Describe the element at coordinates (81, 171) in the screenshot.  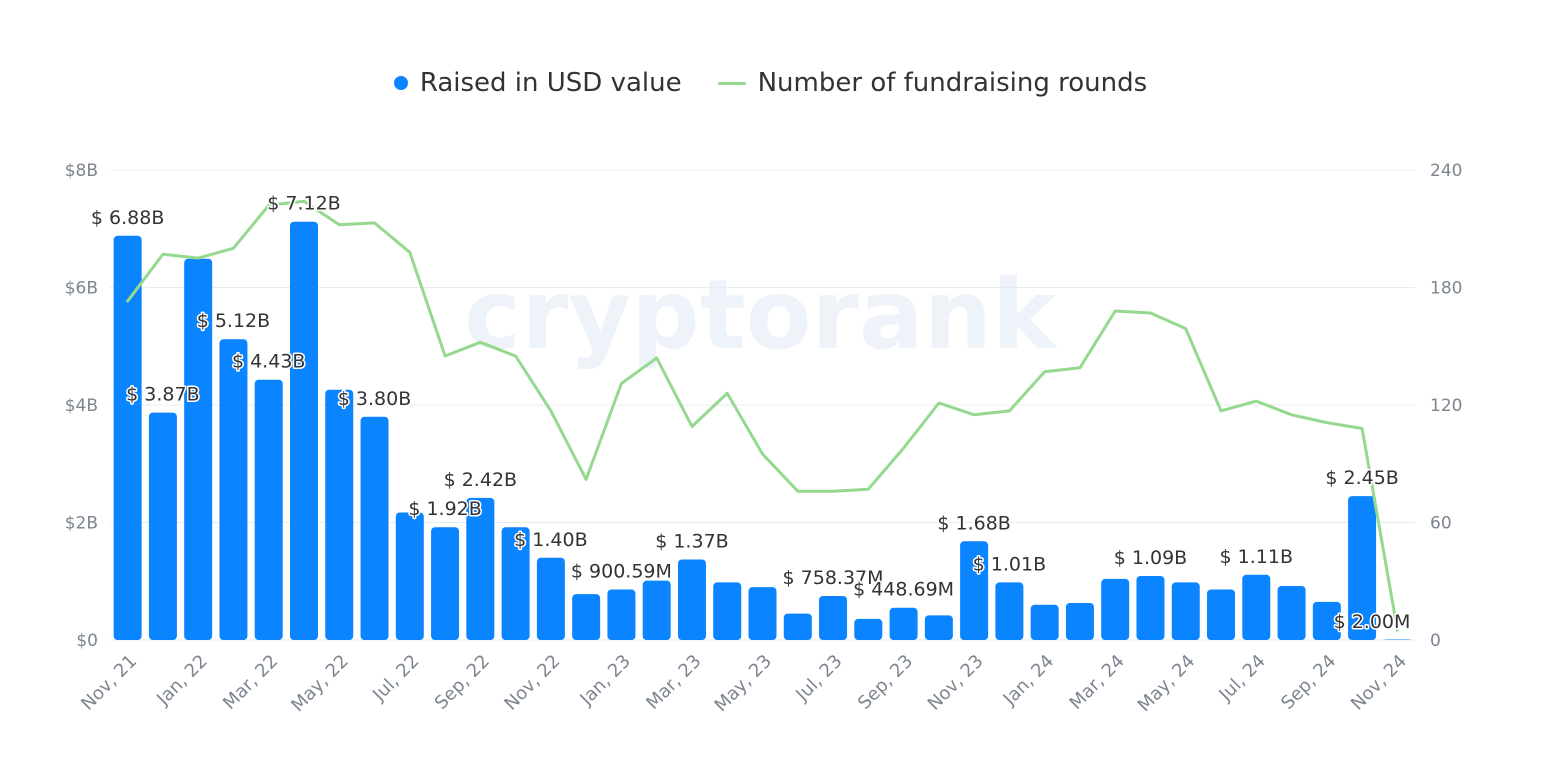
I see `y-left-tick-label: $8B` at that location.